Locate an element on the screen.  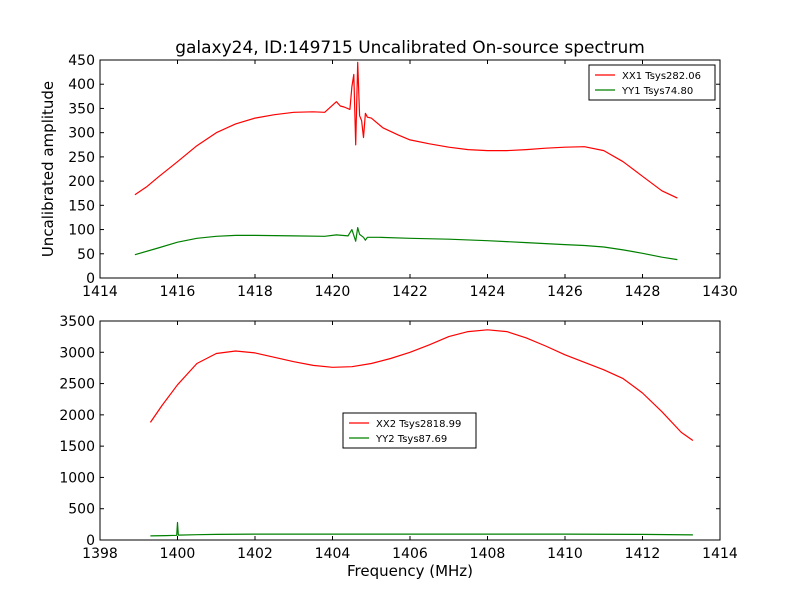
y-tick-label: 450 is located at coordinates (81, 61).